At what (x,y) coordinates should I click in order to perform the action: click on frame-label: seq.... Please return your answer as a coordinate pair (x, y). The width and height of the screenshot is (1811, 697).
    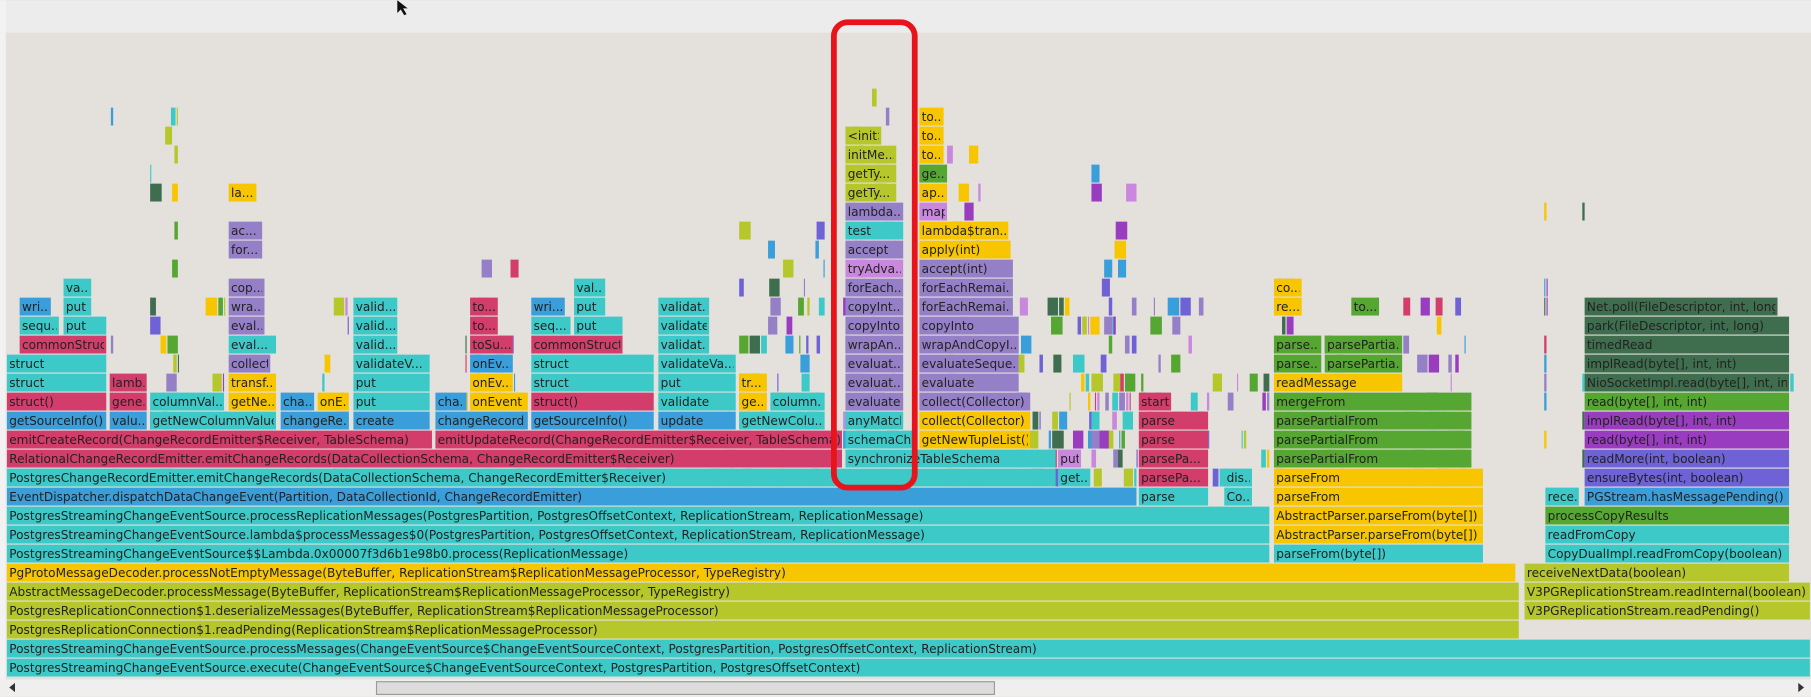
    Looking at the image, I should click on (550, 326).